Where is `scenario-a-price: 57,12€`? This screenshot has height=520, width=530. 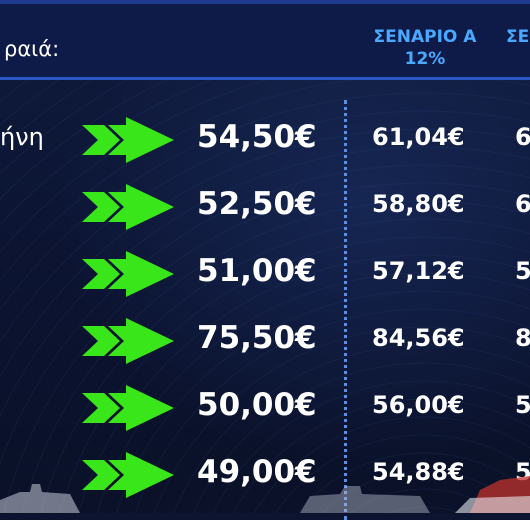
scenario-a-price: 57,12€ is located at coordinates (418, 271).